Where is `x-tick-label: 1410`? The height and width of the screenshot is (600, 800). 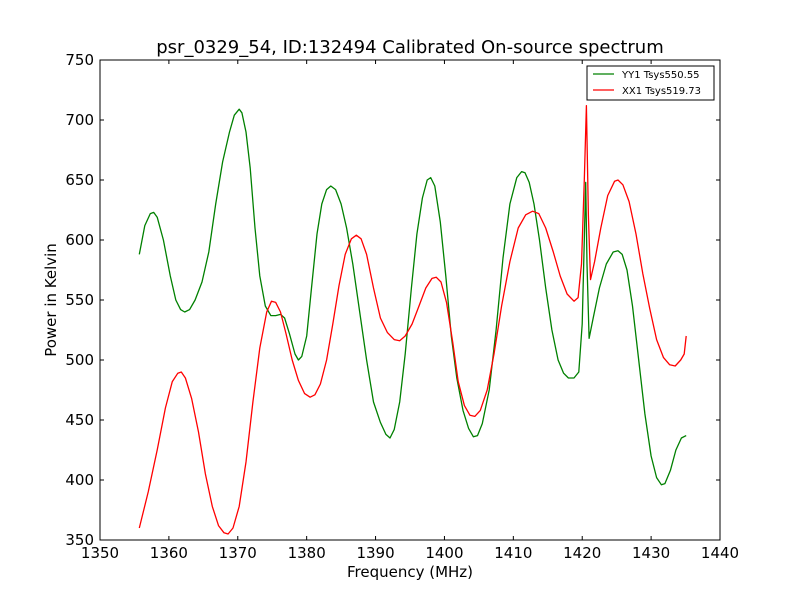
x-tick-label: 1410 is located at coordinates (513, 553).